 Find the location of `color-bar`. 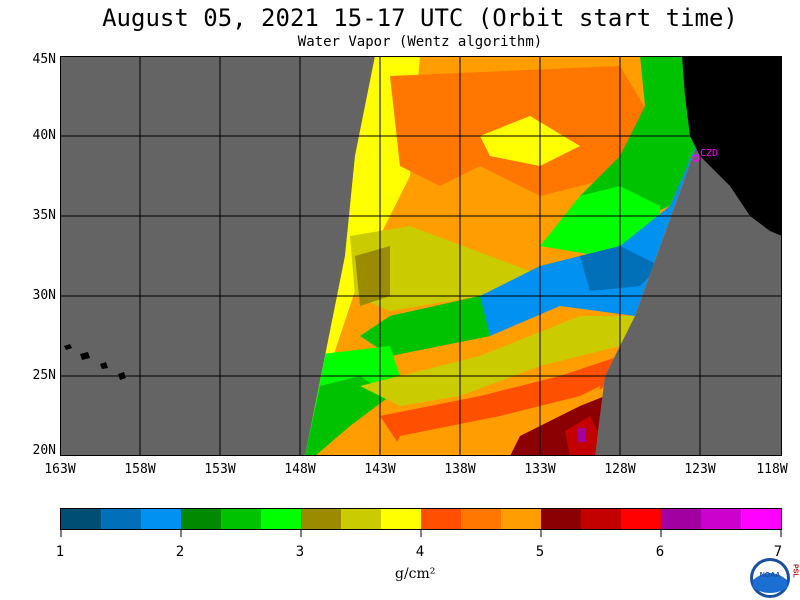

color-bar is located at coordinates (421, 522).